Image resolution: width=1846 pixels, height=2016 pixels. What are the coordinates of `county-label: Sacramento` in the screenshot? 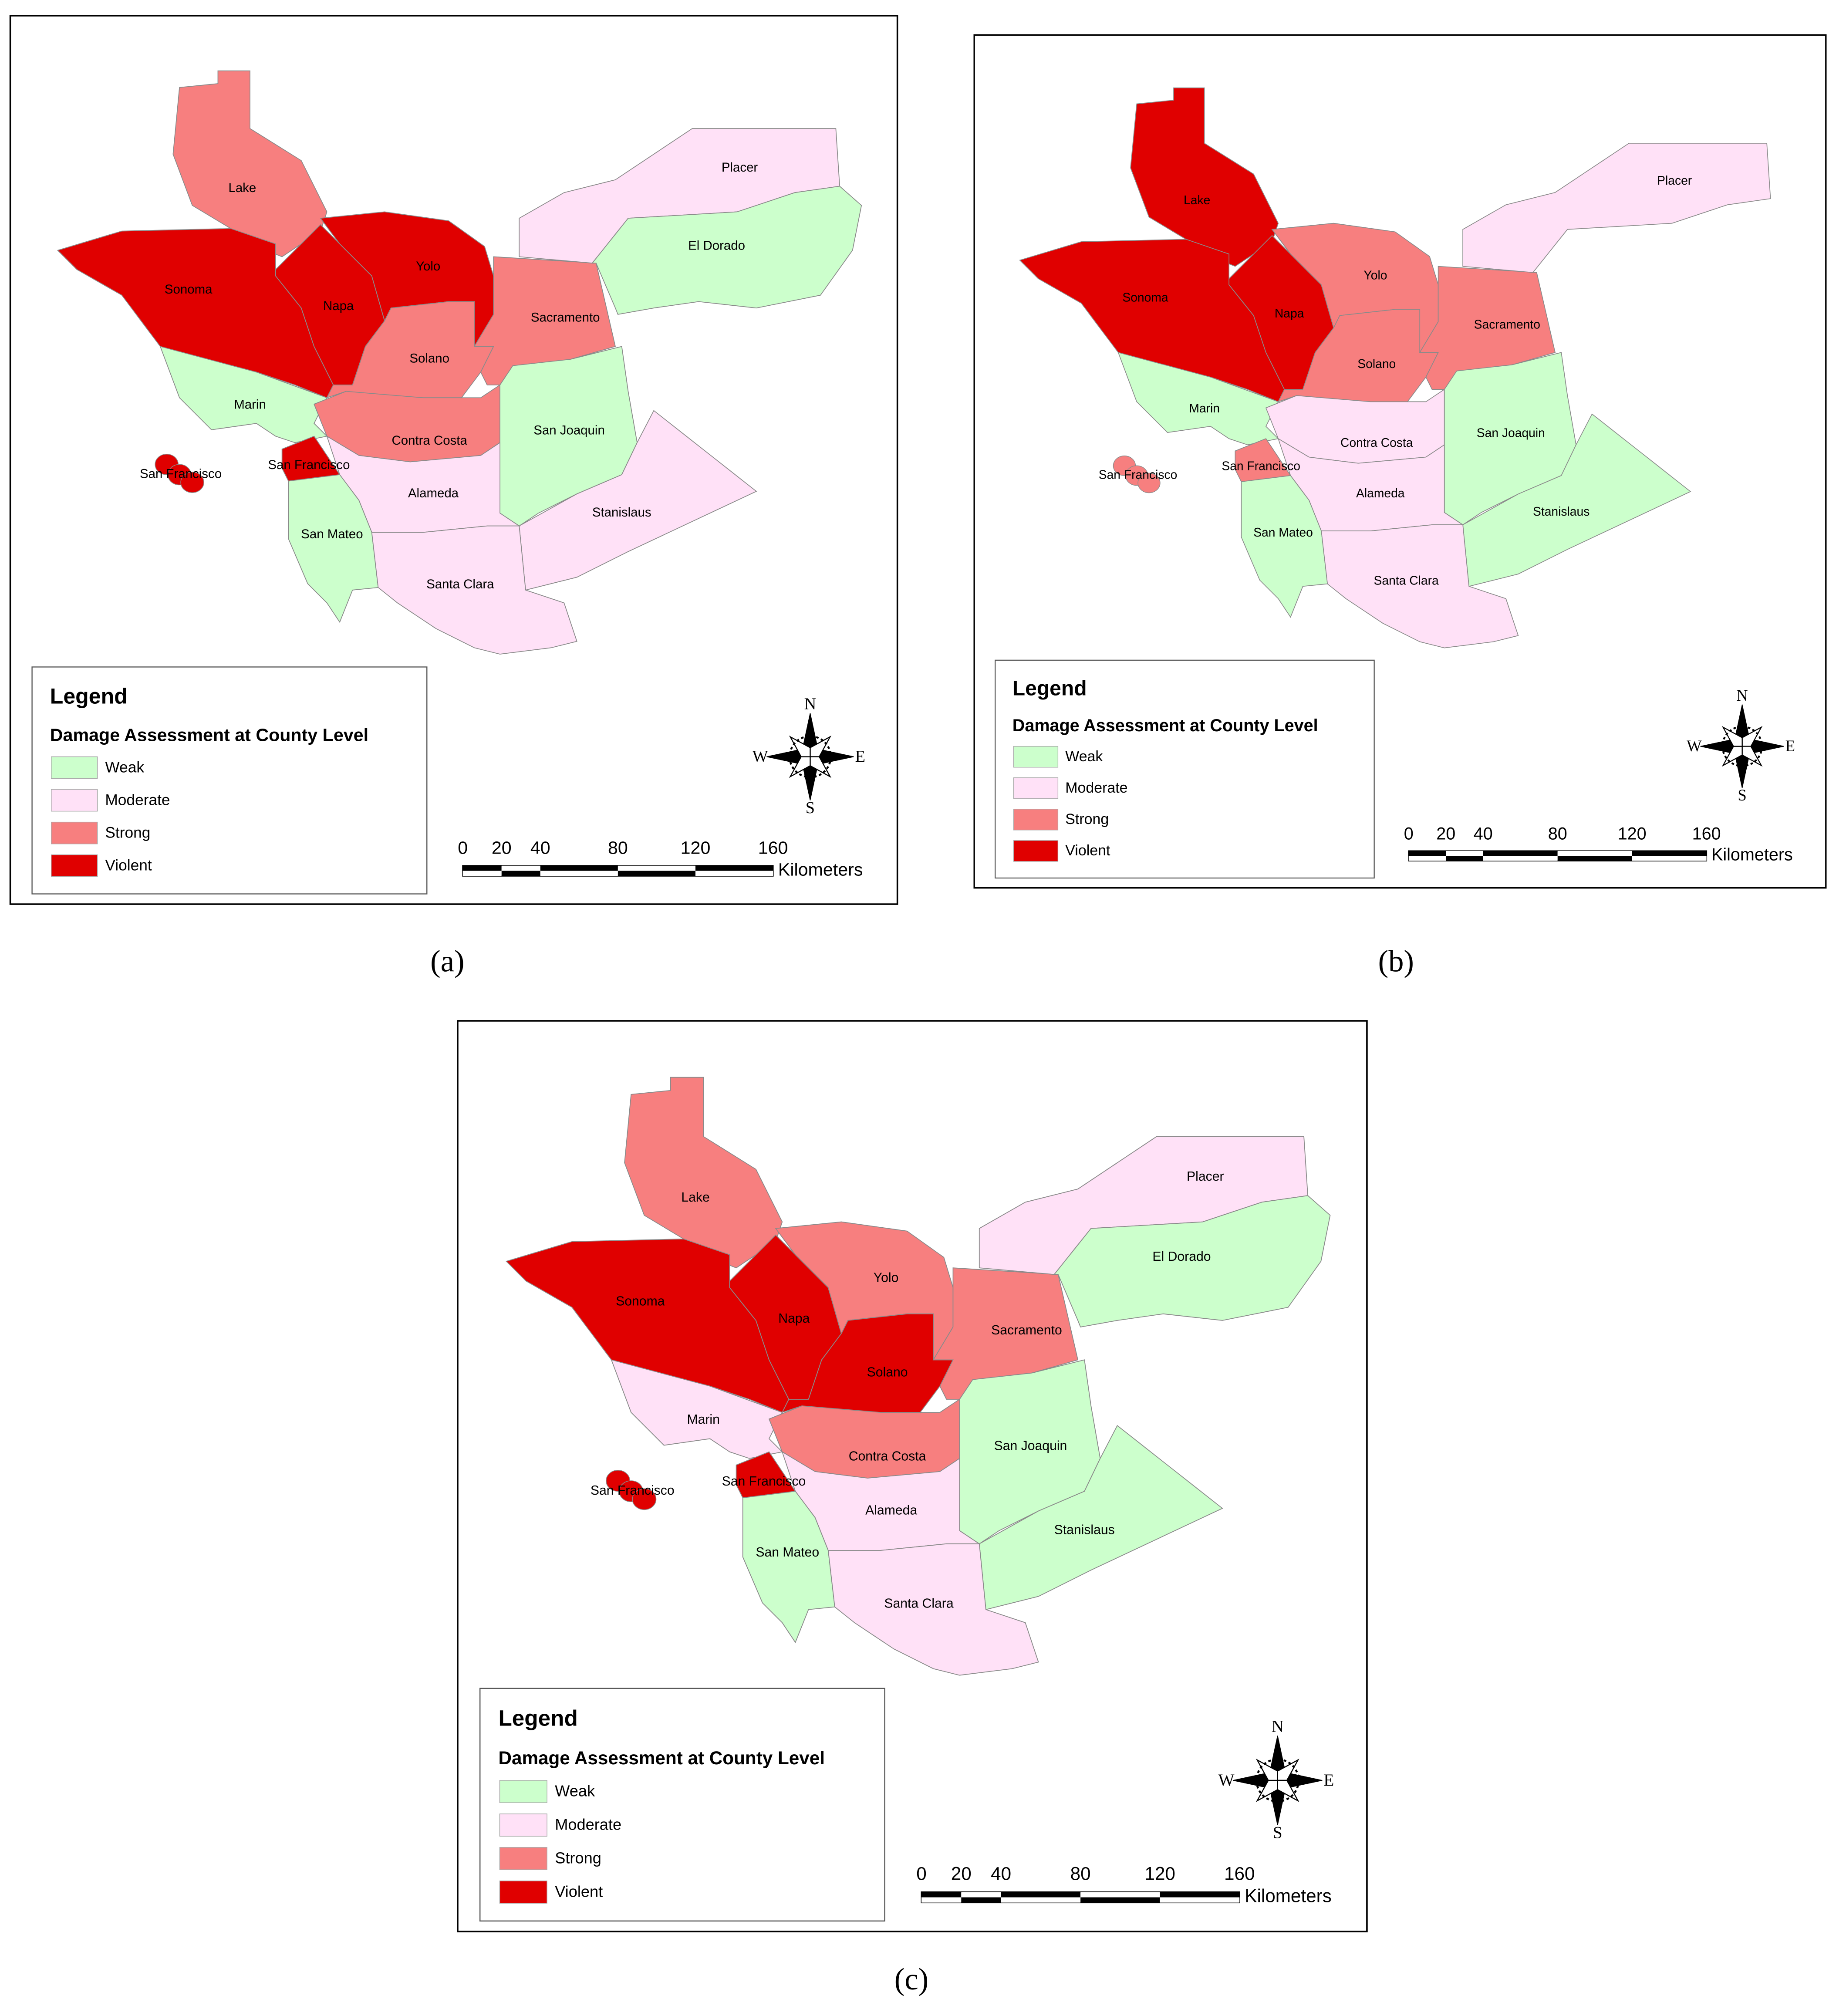 It's located at (1026, 1330).